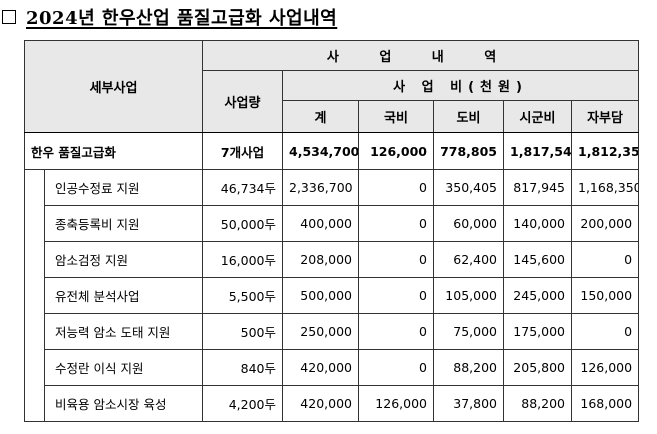  Describe the element at coordinates (468, 403) in the screenshot. I see `row-cost-province: 37,800` at that location.